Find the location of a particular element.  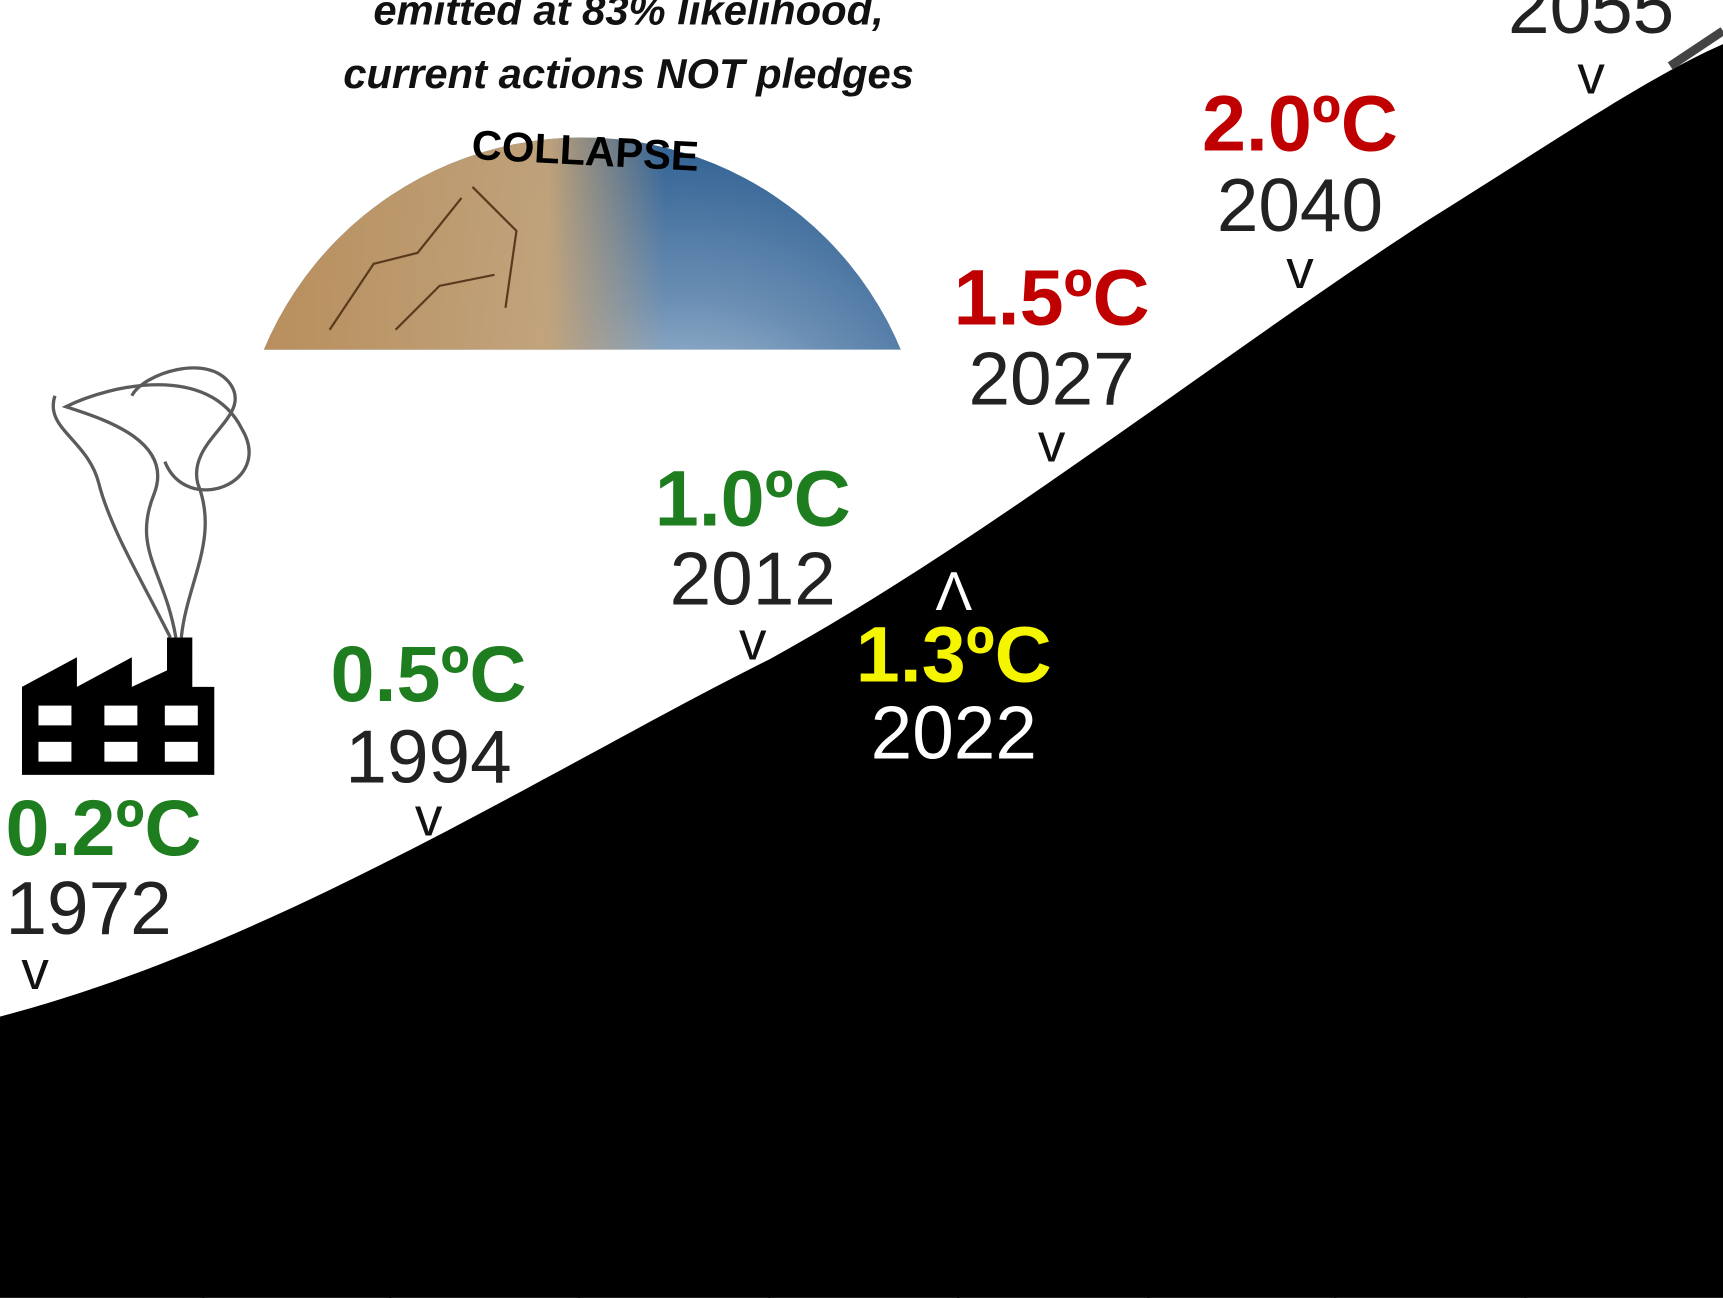

temperature-label: 0.2ºC is located at coordinates (103, 827).